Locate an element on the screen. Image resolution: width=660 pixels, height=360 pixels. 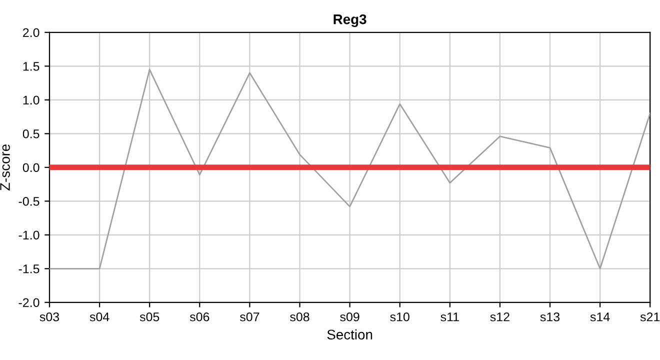
x-tick-label: s09 is located at coordinates (350, 317).